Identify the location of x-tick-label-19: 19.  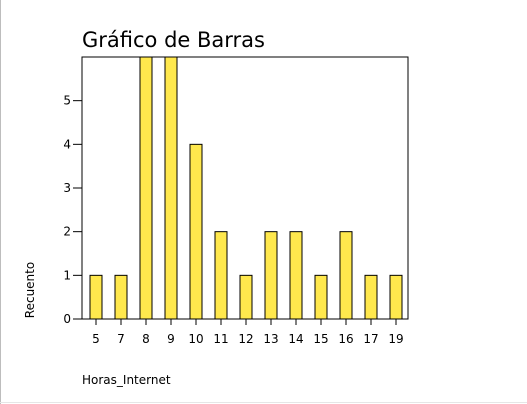
(395, 339).